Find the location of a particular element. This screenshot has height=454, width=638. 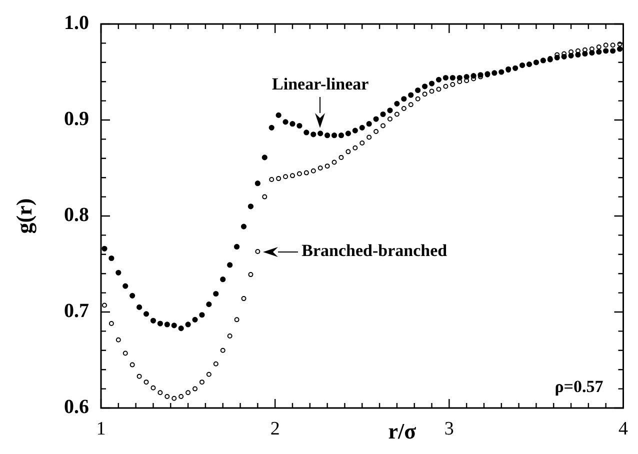

annotation: Linear-linear is located at coordinates (321, 84).